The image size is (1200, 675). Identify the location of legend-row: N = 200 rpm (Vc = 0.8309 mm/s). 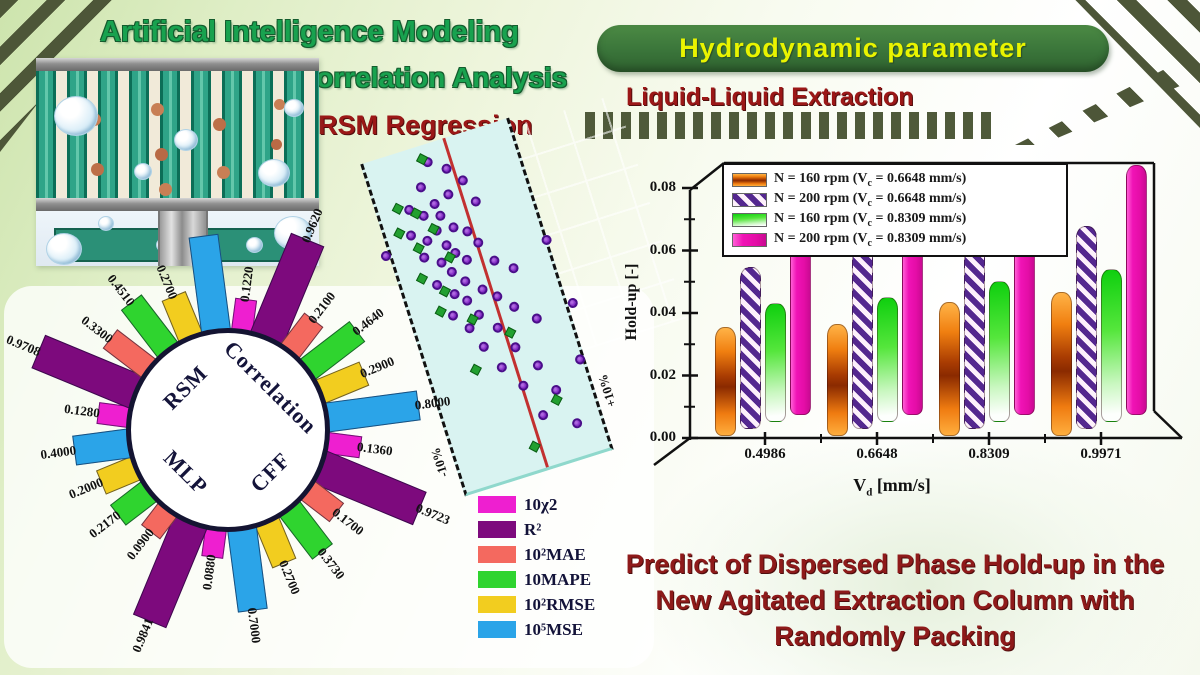
(895, 240).